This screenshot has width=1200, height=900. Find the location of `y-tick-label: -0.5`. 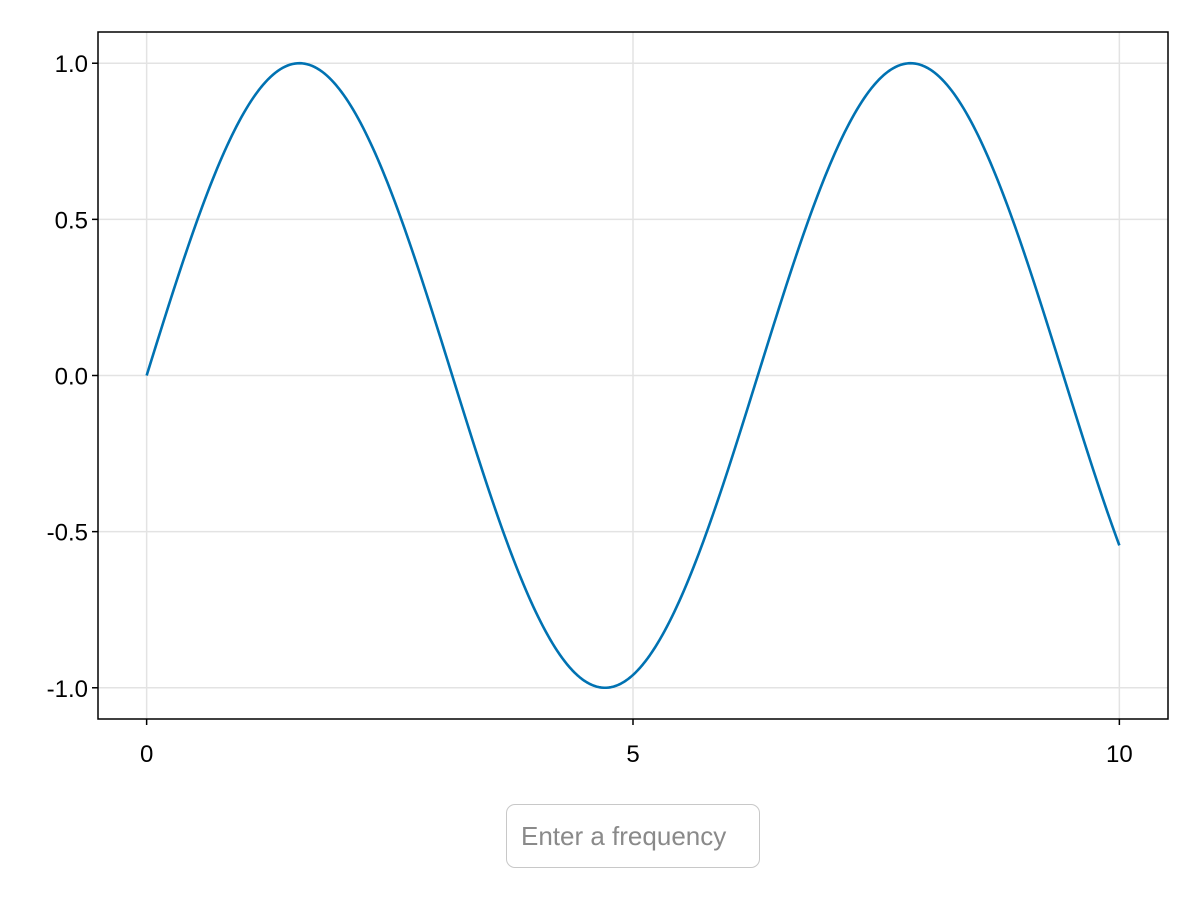

y-tick-label: -0.5 is located at coordinates (67, 533).